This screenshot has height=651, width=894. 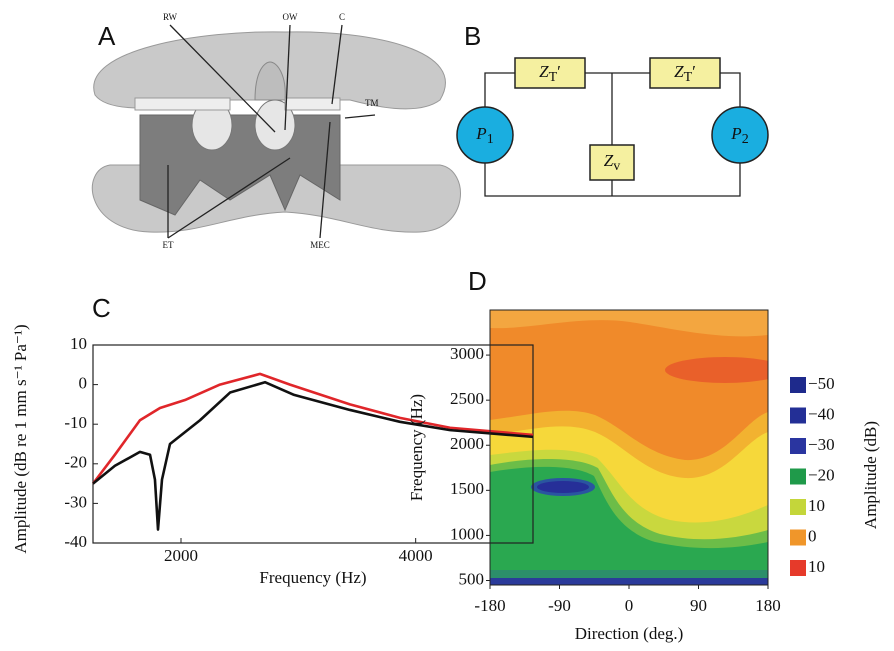 What do you see at coordinates (472, 578) in the screenshot?
I see `y-tick-label: 500` at bounding box center [472, 578].